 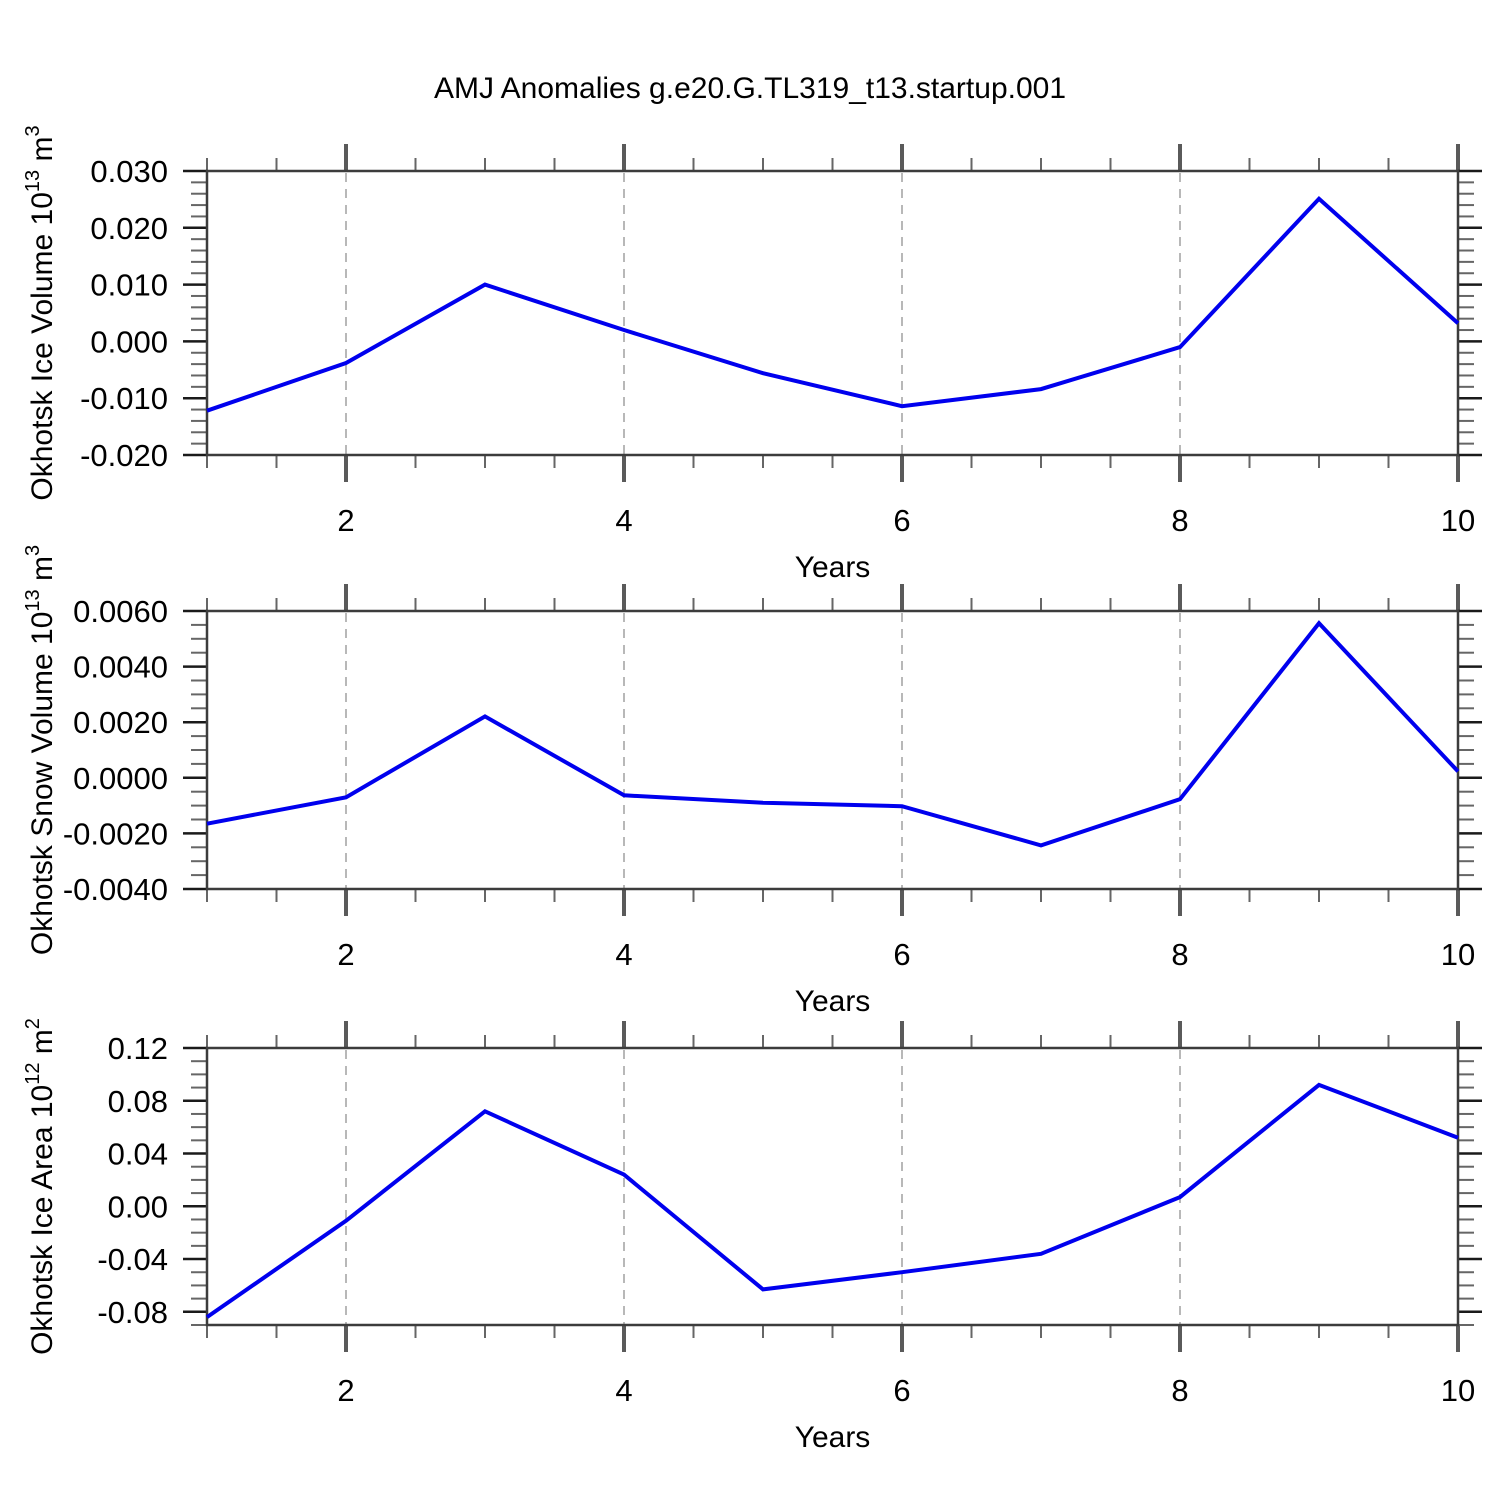 What do you see at coordinates (120, 722) in the screenshot?
I see `y-tick-label: 0.0020` at bounding box center [120, 722].